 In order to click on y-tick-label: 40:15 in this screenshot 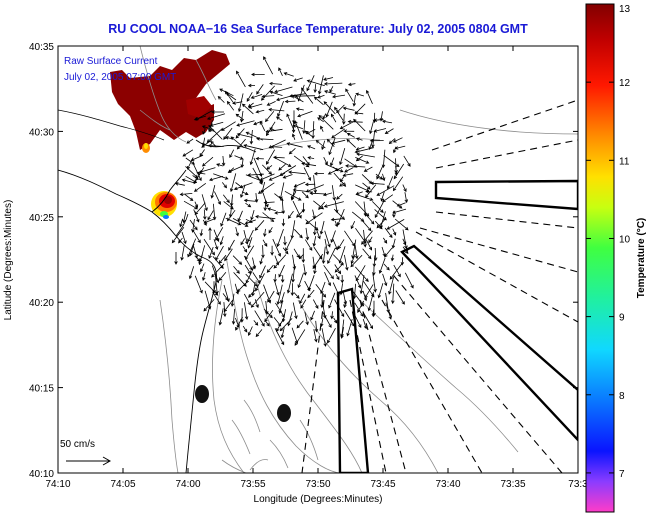, I will do `click(41, 389)`.